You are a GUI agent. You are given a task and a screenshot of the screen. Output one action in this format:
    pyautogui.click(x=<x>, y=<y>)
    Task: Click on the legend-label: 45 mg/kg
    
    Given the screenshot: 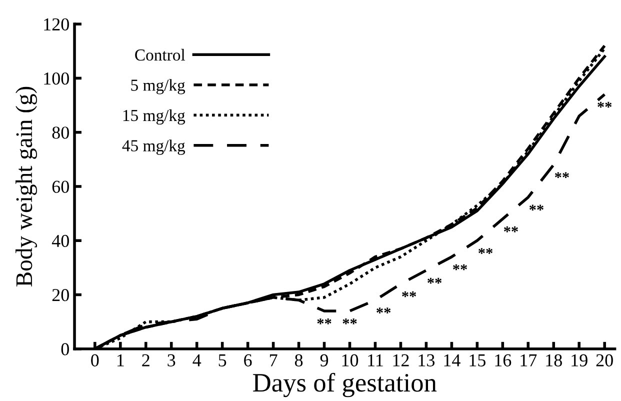 What is the action you would take?
    pyautogui.click(x=154, y=147)
    